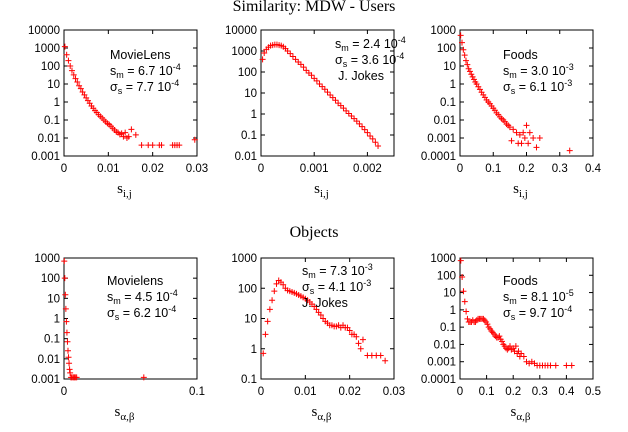 Image resolution: width=628 pixels, height=432 pixels. I want to click on x-tick-label: 0.02, so click(152, 169).